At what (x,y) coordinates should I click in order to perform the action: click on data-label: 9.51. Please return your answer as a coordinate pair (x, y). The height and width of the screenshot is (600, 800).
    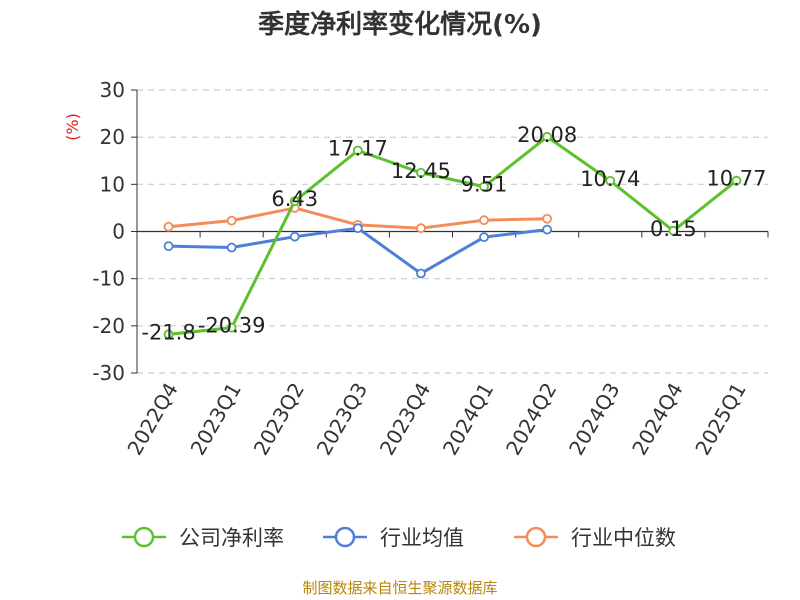
    Looking at the image, I should click on (484, 185).